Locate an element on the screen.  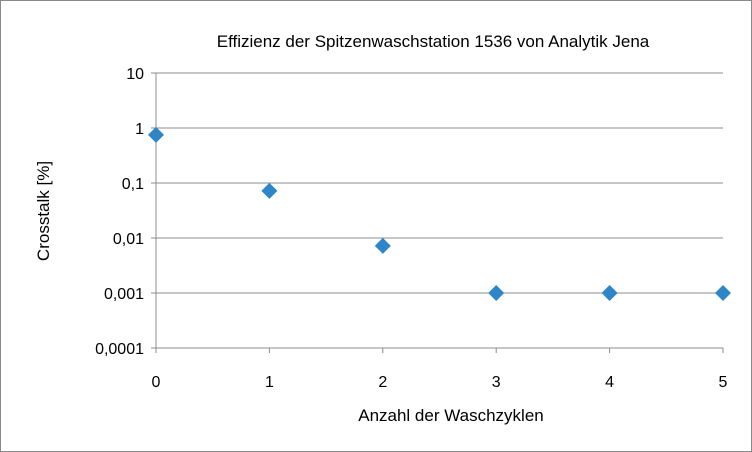
x-axis-title: Anzahl der Waschzyklen is located at coordinates (451, 415).